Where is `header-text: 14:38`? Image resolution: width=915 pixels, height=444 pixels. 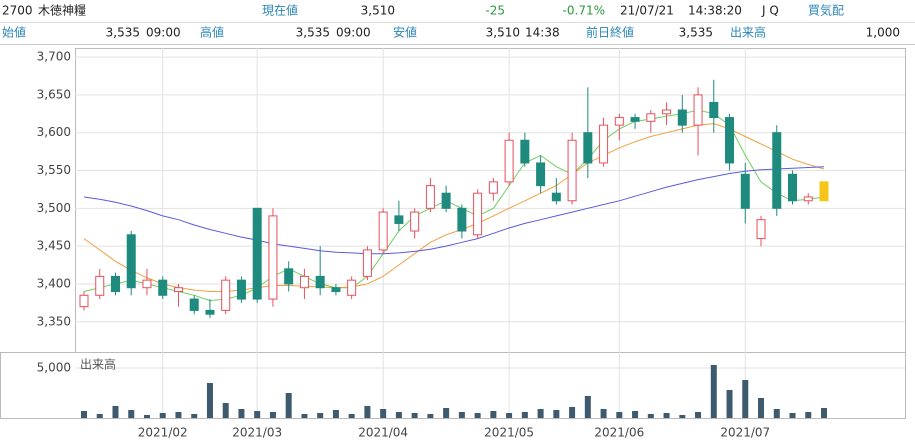 header-text: 14:38 is located at coordinates (542, 33).